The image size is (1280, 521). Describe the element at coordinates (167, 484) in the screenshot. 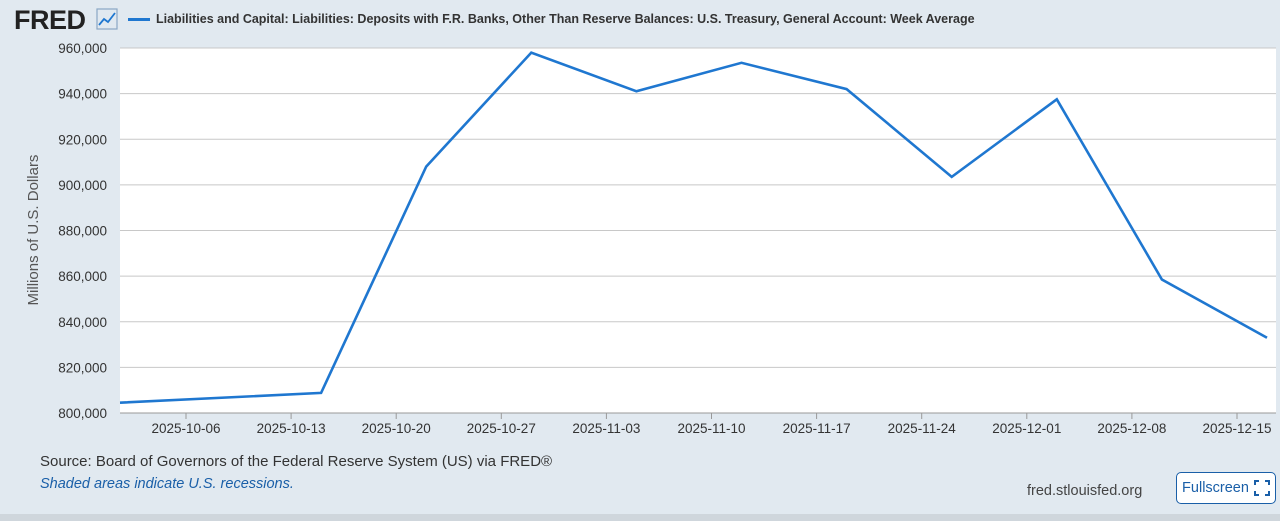

I see `recession-note: Shaded areas indicate U.S. recessions.` at that location.